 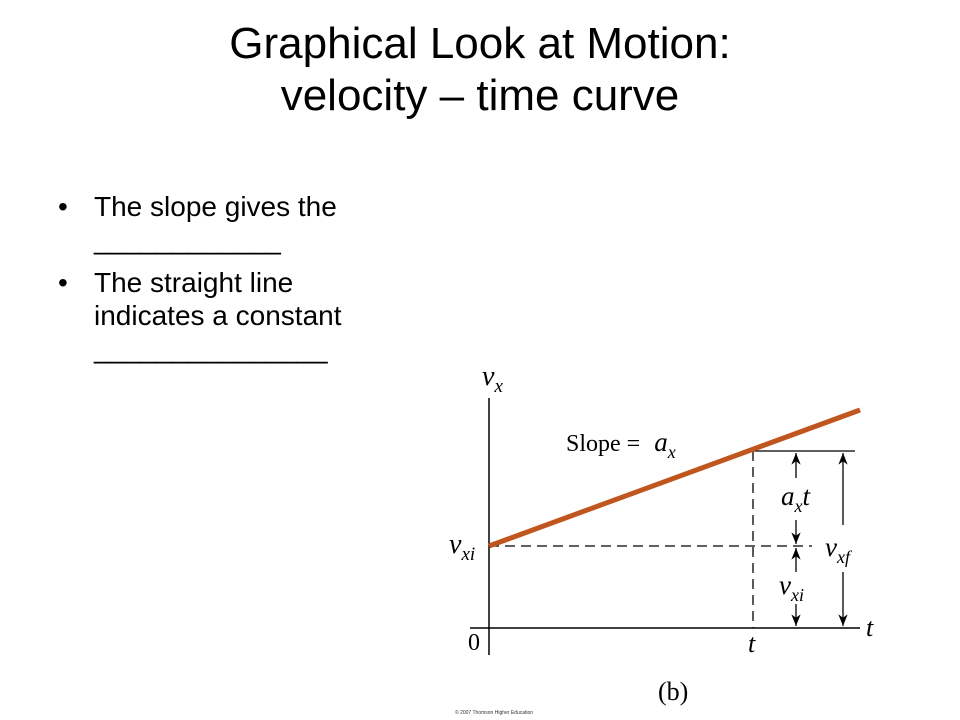 What do you see at coordinates (238, 223) in the screenshot?
I see `bullet-item-slope: • The slope gives the ____________` at bounding box center [238, 223].